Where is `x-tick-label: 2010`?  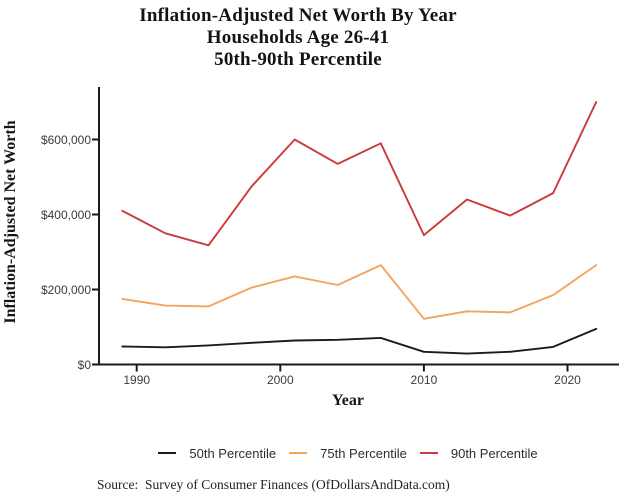
x-tick-label: 2010 is located at coordinates (424, 380).